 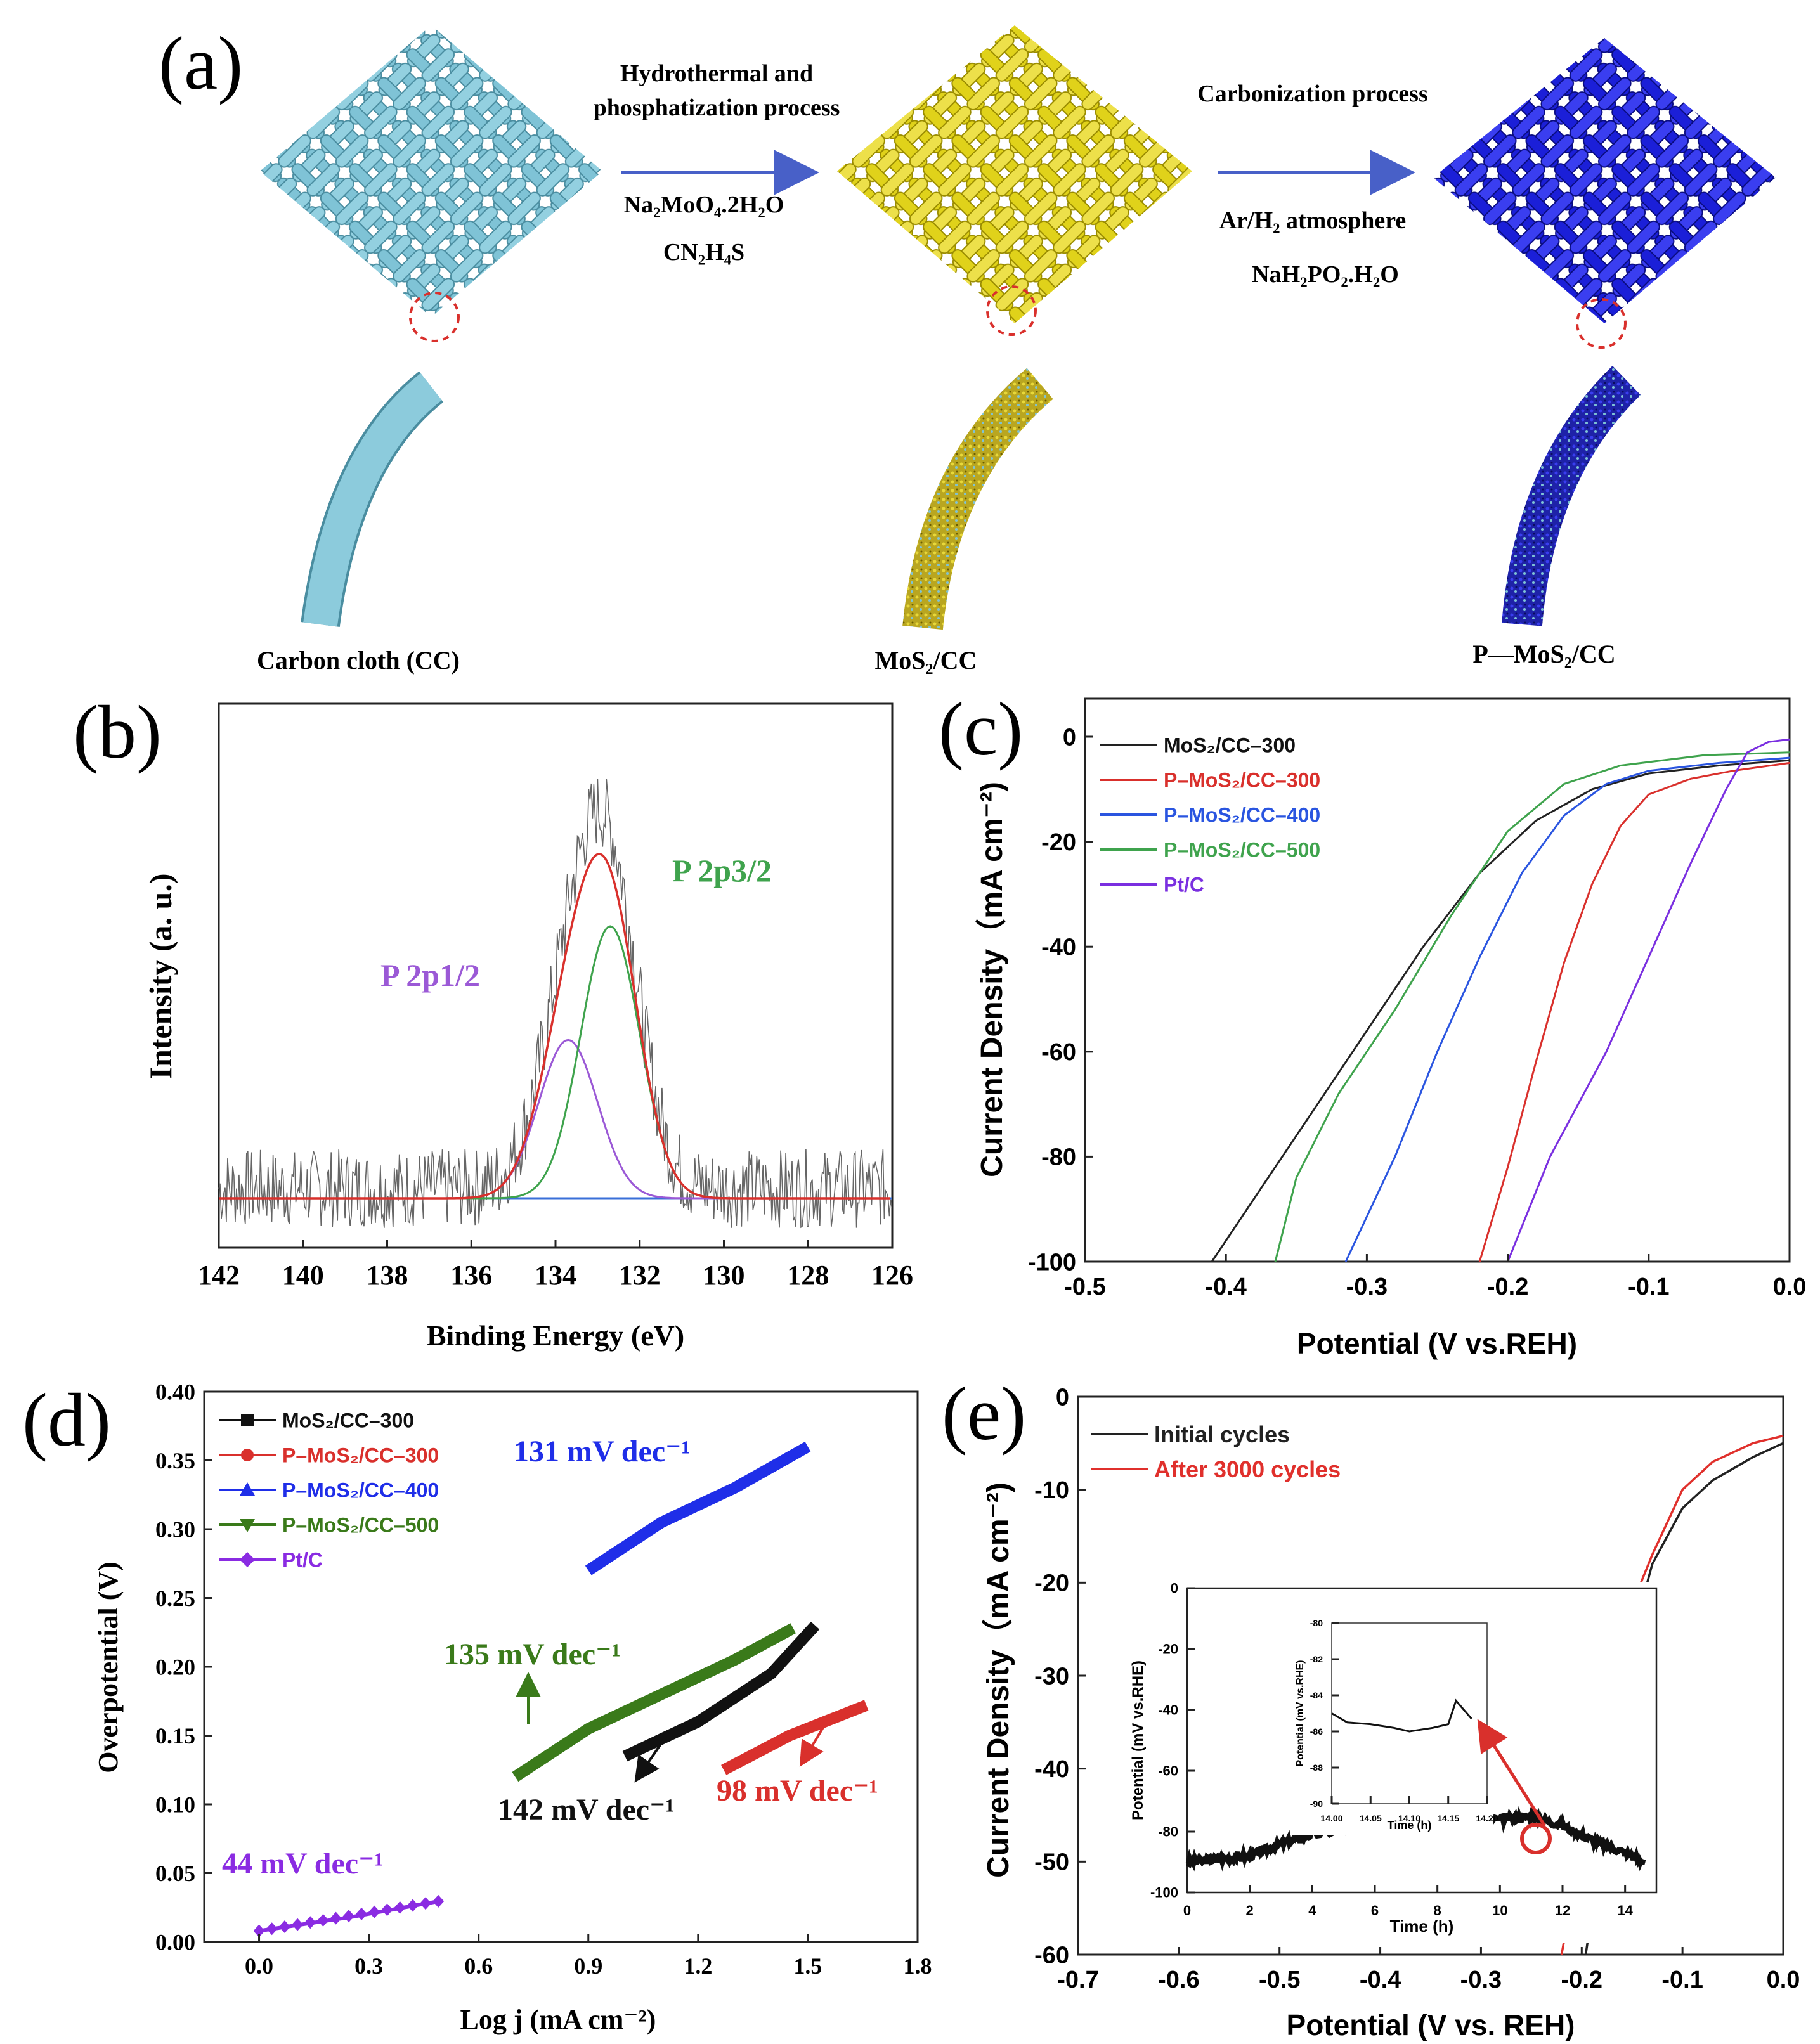 I want to click on xps-envelope-fit, so click(x=554, y=1026).